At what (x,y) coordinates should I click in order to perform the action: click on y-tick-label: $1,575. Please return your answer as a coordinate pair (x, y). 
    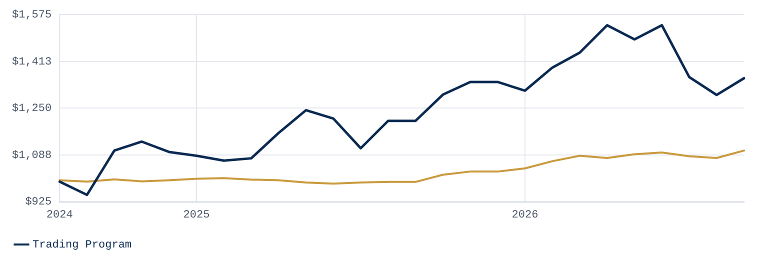
    Looking at the image, I should click on (32, 16).